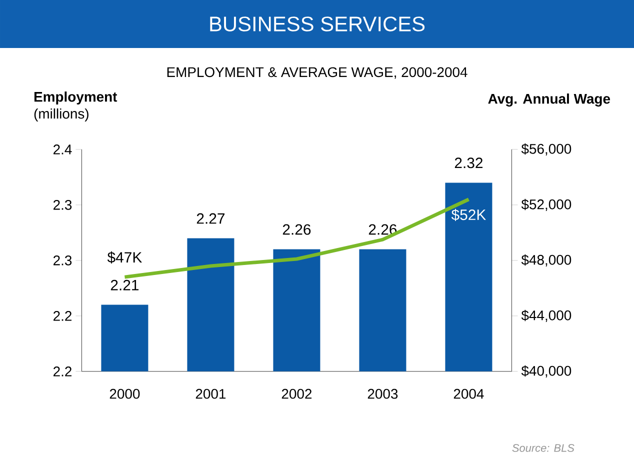 The image size is (634, 458). Describe the element at coordinates (546, 149) in the screenshot. I see `y2-tick-label: $56,000` at that location.